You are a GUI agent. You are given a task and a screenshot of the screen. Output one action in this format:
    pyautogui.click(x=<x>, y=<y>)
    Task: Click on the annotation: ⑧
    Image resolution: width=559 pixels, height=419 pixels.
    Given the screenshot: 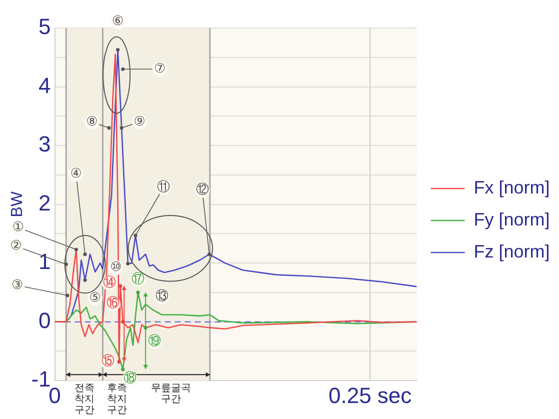 What is the action you would take?
    pyautogui.click(x=92, y=122)
    